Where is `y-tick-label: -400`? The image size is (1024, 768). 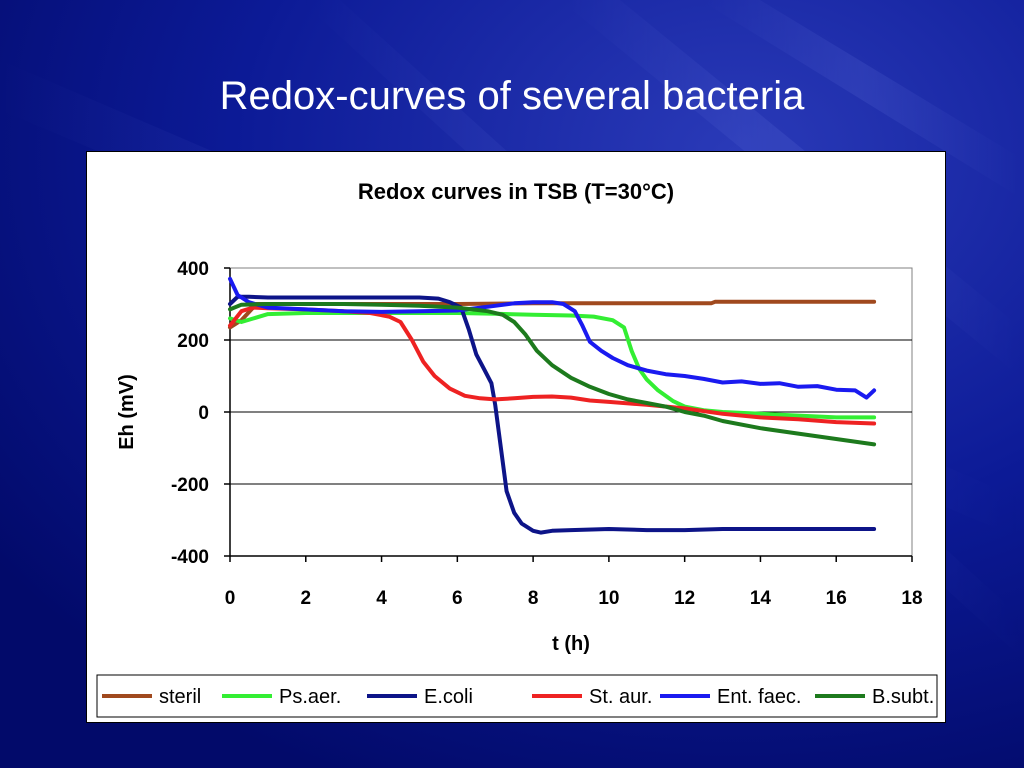 y-tick-label: -400 is located at coordinates (190, 557).